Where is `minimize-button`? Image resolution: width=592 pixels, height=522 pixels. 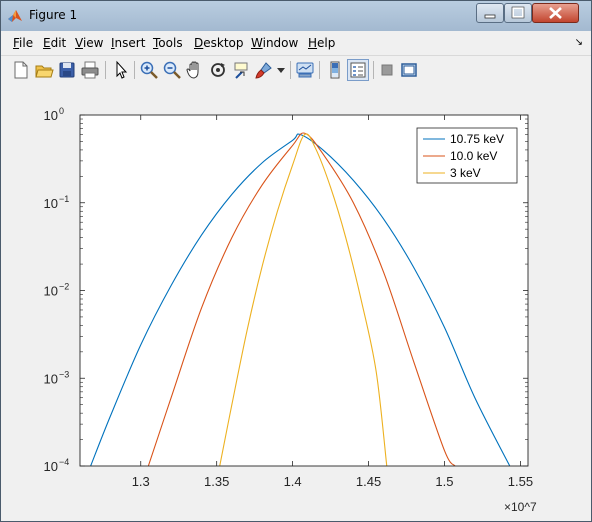
minimize-button is located at coordinates (490, 13).